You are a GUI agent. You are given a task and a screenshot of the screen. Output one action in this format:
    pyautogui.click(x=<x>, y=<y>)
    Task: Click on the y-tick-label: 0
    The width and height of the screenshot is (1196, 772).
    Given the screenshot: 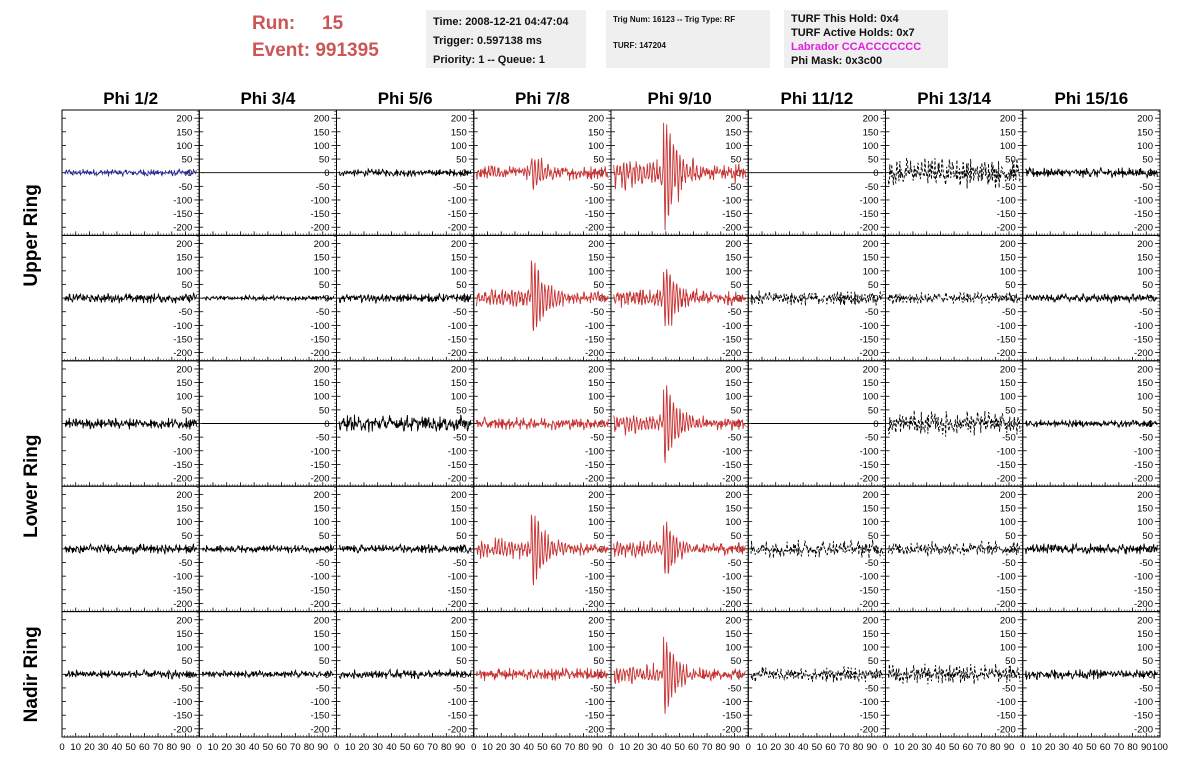 What is the action you would take?
    pyautogui.click(x=326, y=173)
    